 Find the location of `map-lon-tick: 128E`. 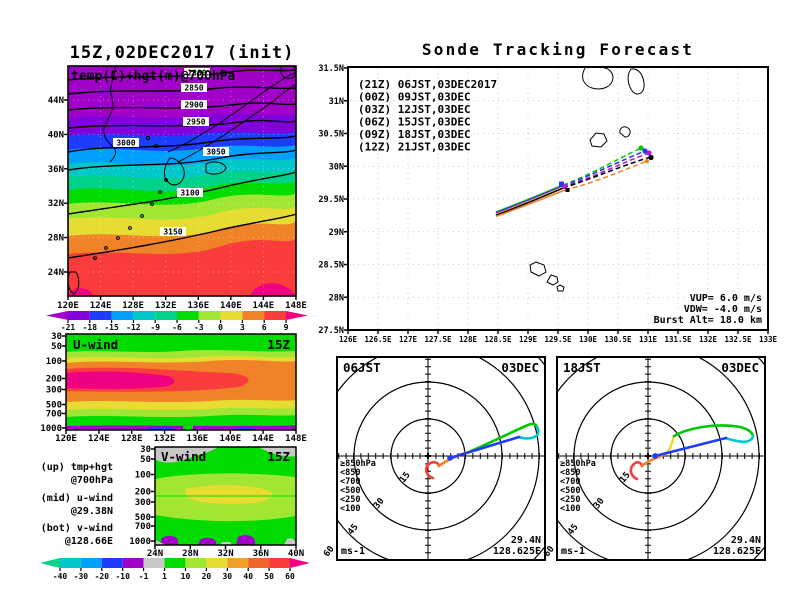

map-lon-tick: 128E is located at coordinates (133, 306).